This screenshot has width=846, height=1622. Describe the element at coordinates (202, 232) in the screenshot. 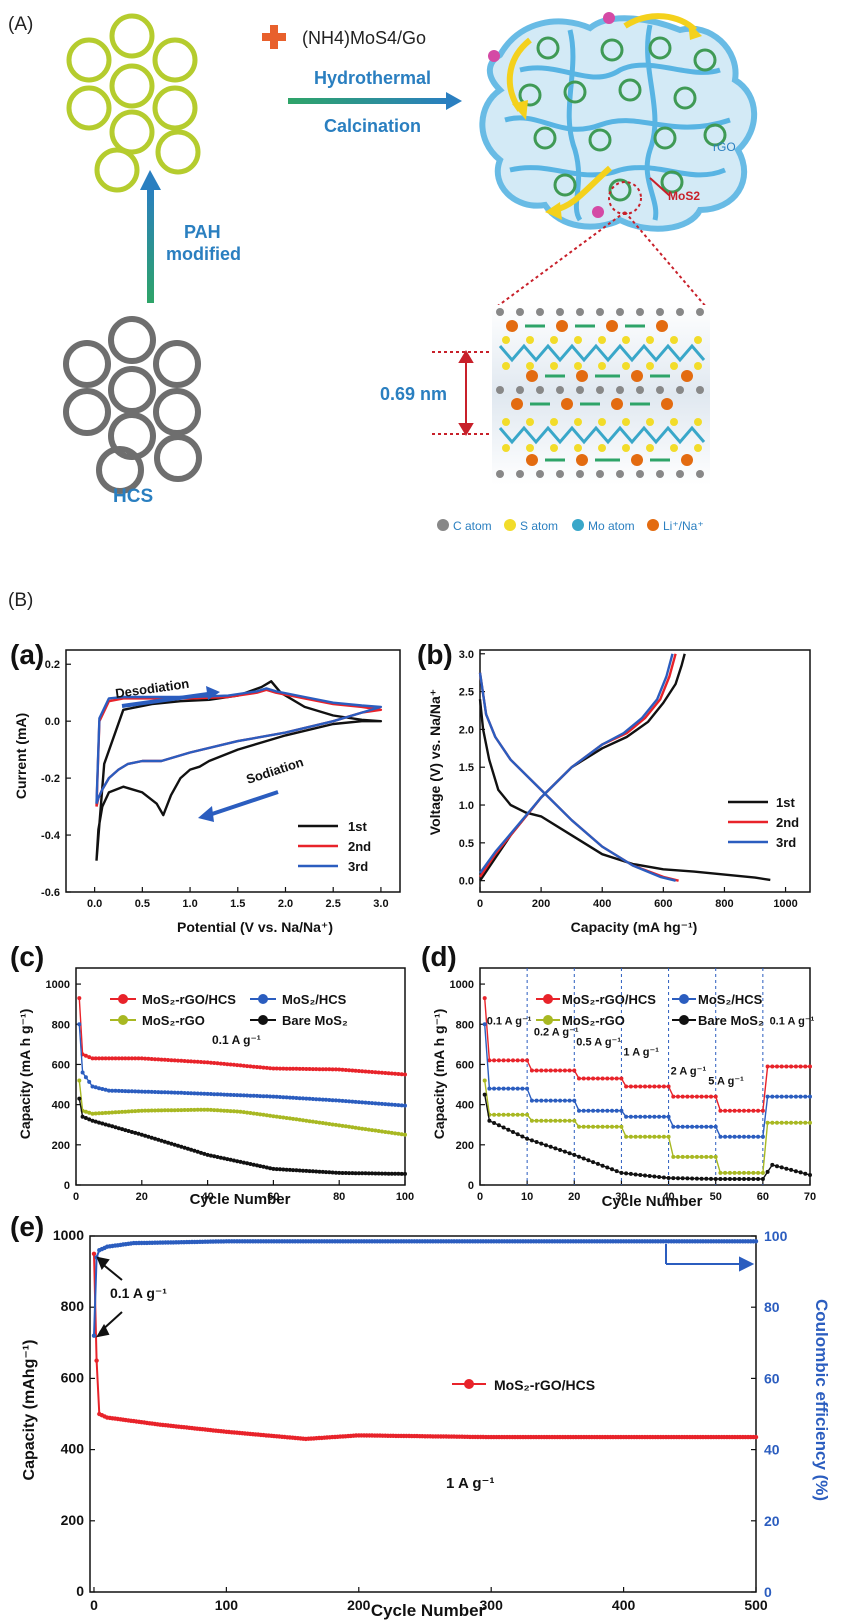

I see `pah-label: PAH` at that location.